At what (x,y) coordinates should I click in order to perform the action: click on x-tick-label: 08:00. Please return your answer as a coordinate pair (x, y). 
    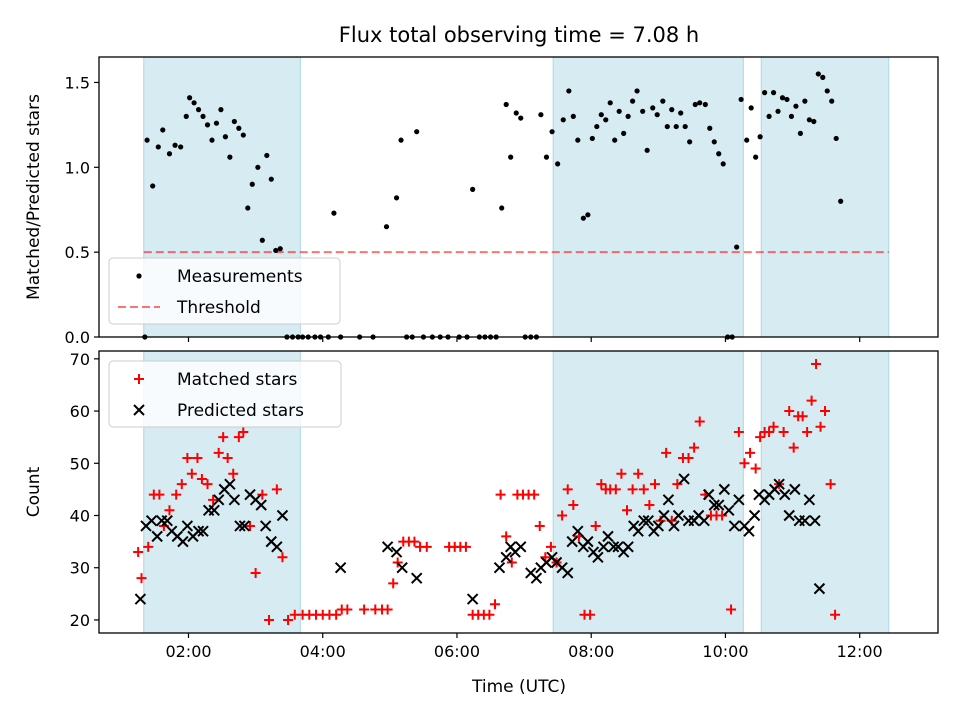
    Looking at the image, I should click on (591, 651).